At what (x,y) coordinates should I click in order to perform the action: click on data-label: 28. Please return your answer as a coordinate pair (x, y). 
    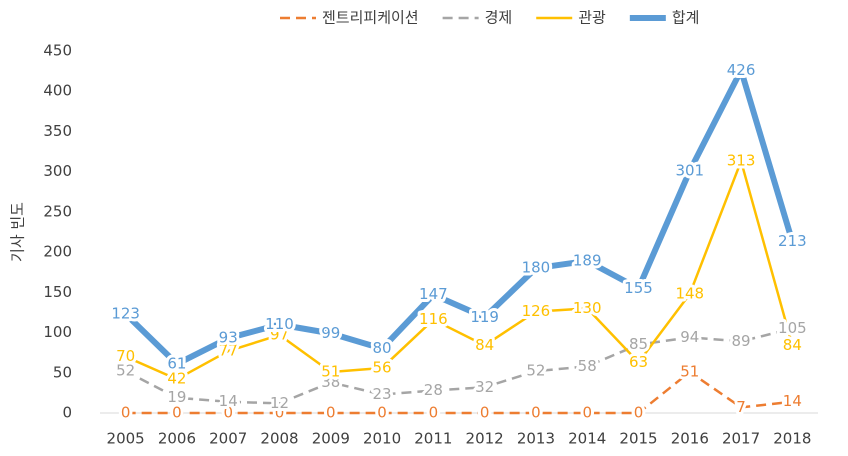
    Looking at the image, I should click on (433, 390).